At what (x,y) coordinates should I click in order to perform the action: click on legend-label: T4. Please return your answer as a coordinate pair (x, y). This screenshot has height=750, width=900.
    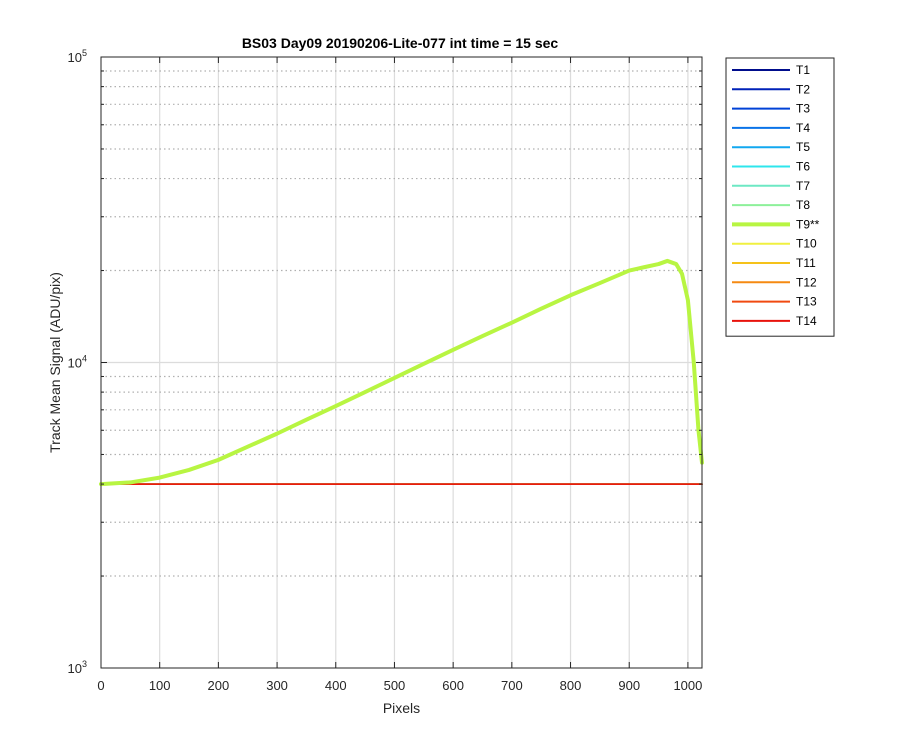
    Looking at the image, I should click on (803, 128).